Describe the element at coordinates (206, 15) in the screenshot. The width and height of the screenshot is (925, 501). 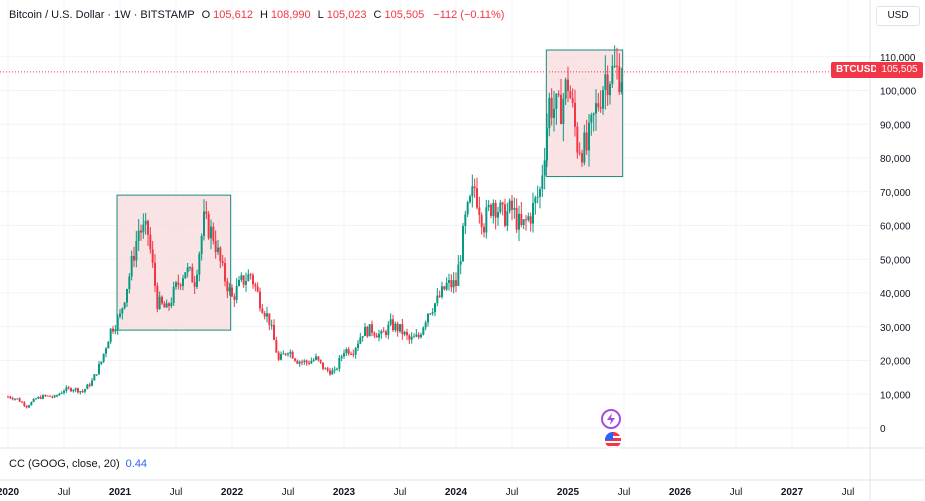
I see `open-label: O` at that location.